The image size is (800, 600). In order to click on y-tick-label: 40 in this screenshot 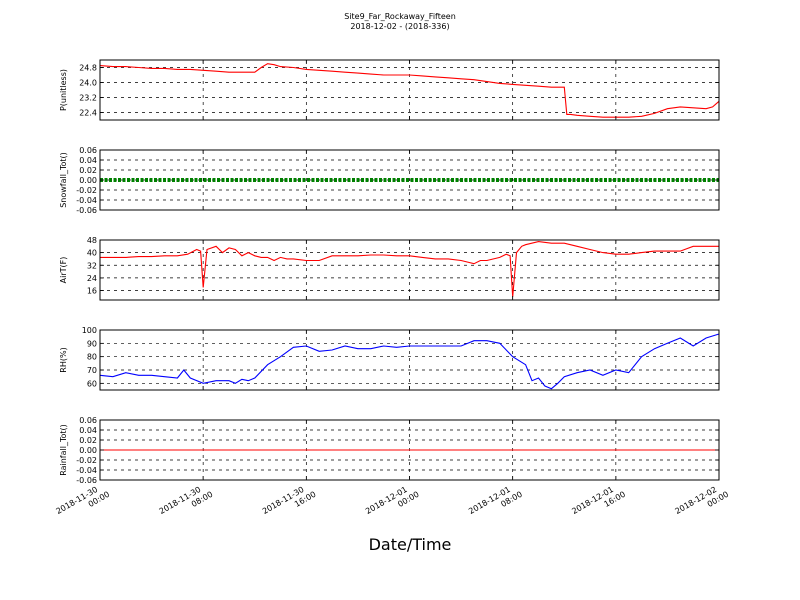, I will do `click(92, 253)`.